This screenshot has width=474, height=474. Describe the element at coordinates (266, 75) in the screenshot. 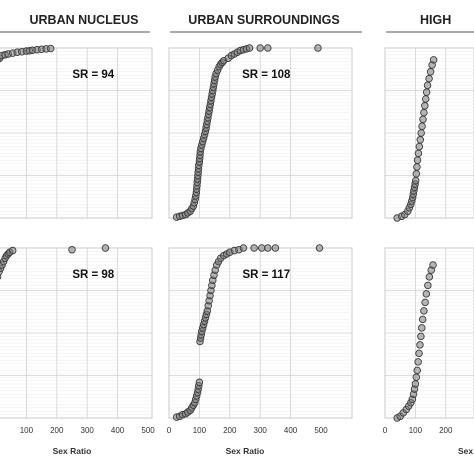

I see `sr-annotation: SR = 108` at that location.